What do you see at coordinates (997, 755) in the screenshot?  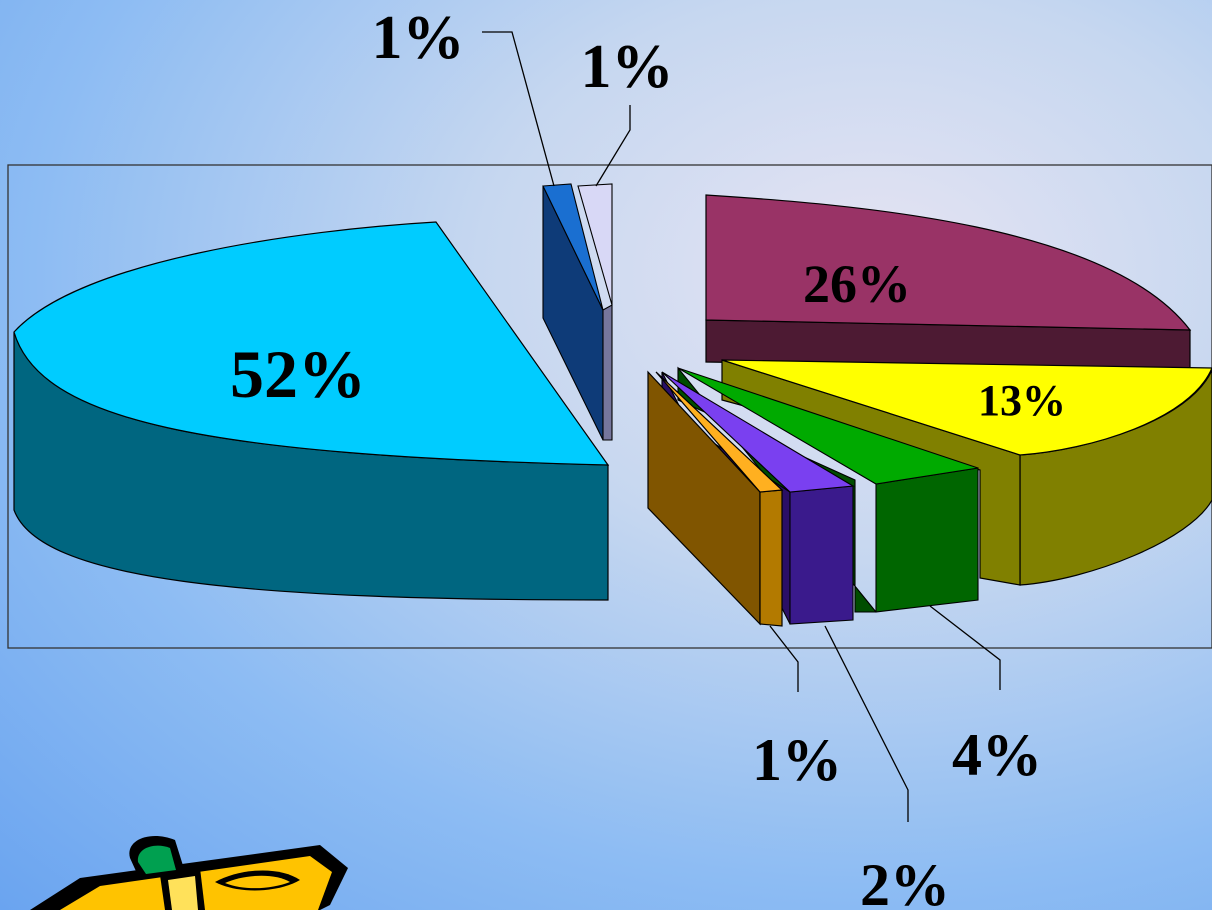 I see `label-4: 4%` at bounding box center [997, 755].